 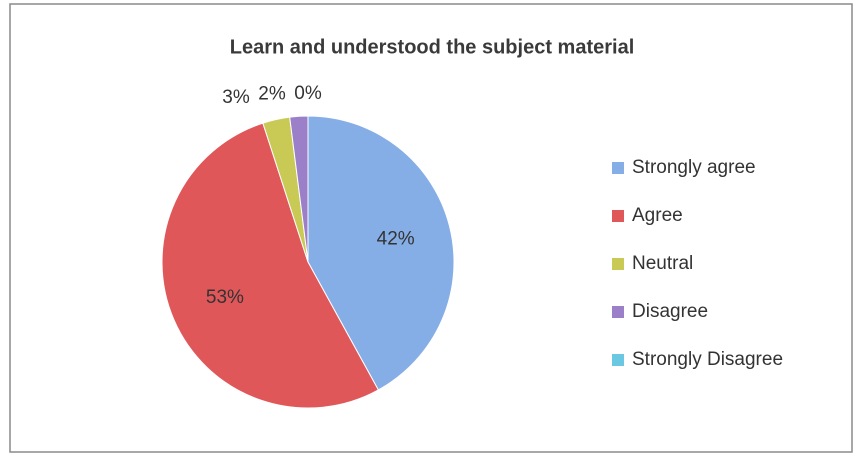 I want to click on legend-label: Strongly agree, so click(x=694, y=167).